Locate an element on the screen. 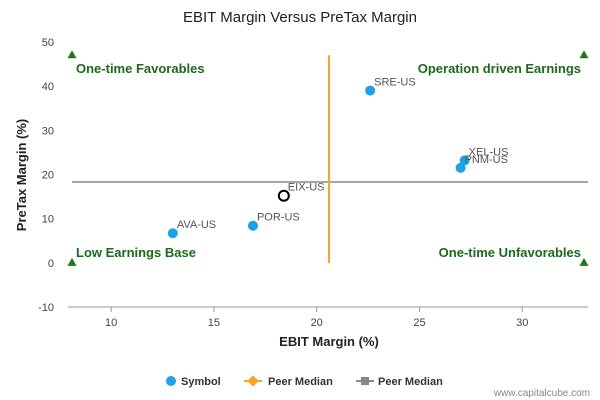 The width and height of the screenshot is (600, 400). legend-item-peer-median-x: Peer Median is located at coordinates (288, 381).